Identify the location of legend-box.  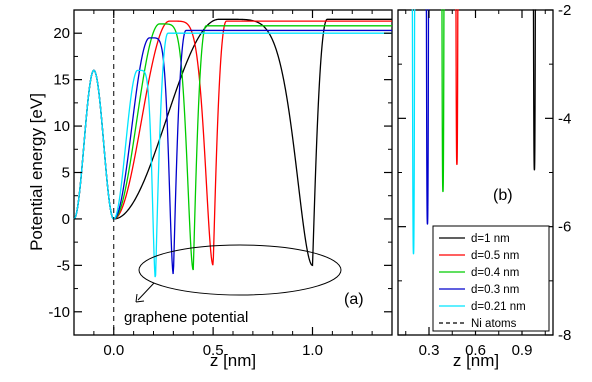
(491, 278).